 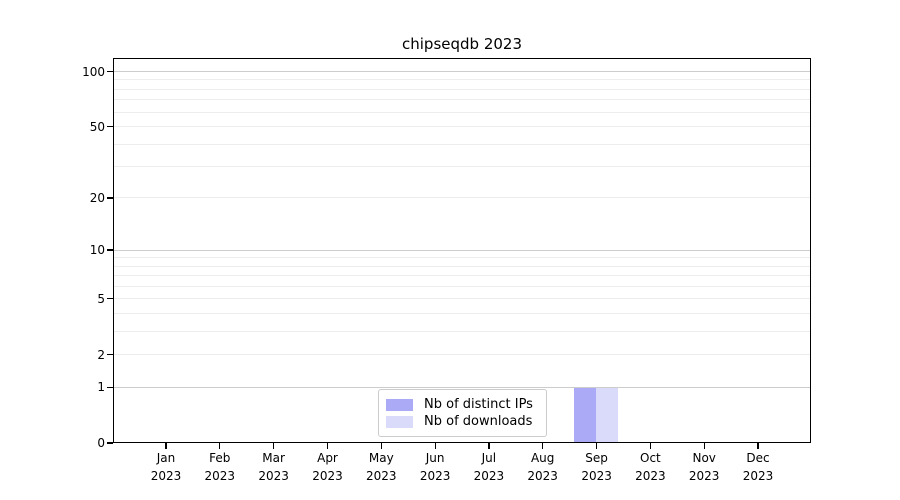 I want to click on legend-label-downloads: Nb of downloads, so click(x=478, y=421).